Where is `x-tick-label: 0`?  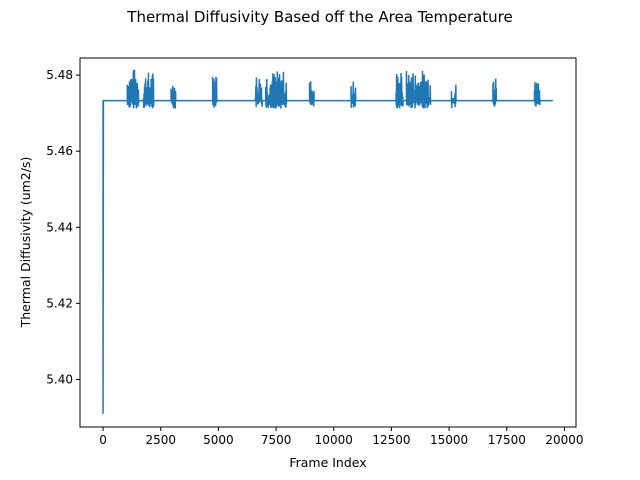 x-tick-label: 0 is located at coordinates (103, 440).